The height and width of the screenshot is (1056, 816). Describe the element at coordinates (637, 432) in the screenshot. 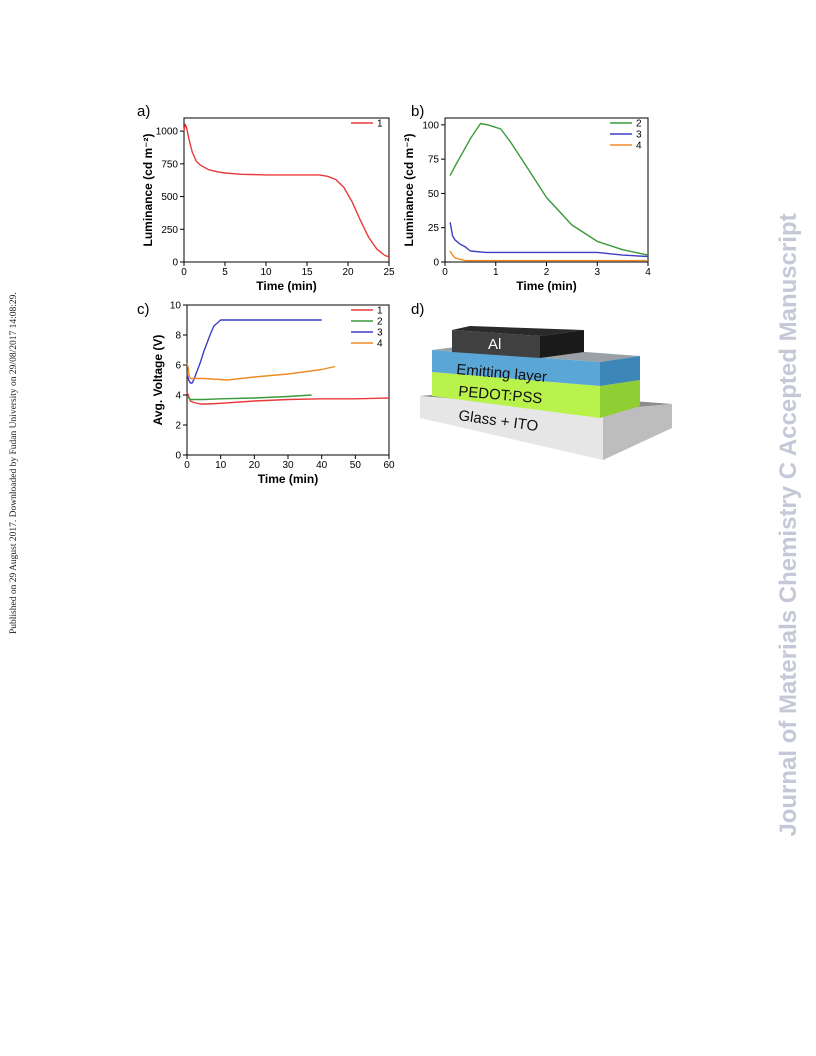

I see `substrate-side` at that location.